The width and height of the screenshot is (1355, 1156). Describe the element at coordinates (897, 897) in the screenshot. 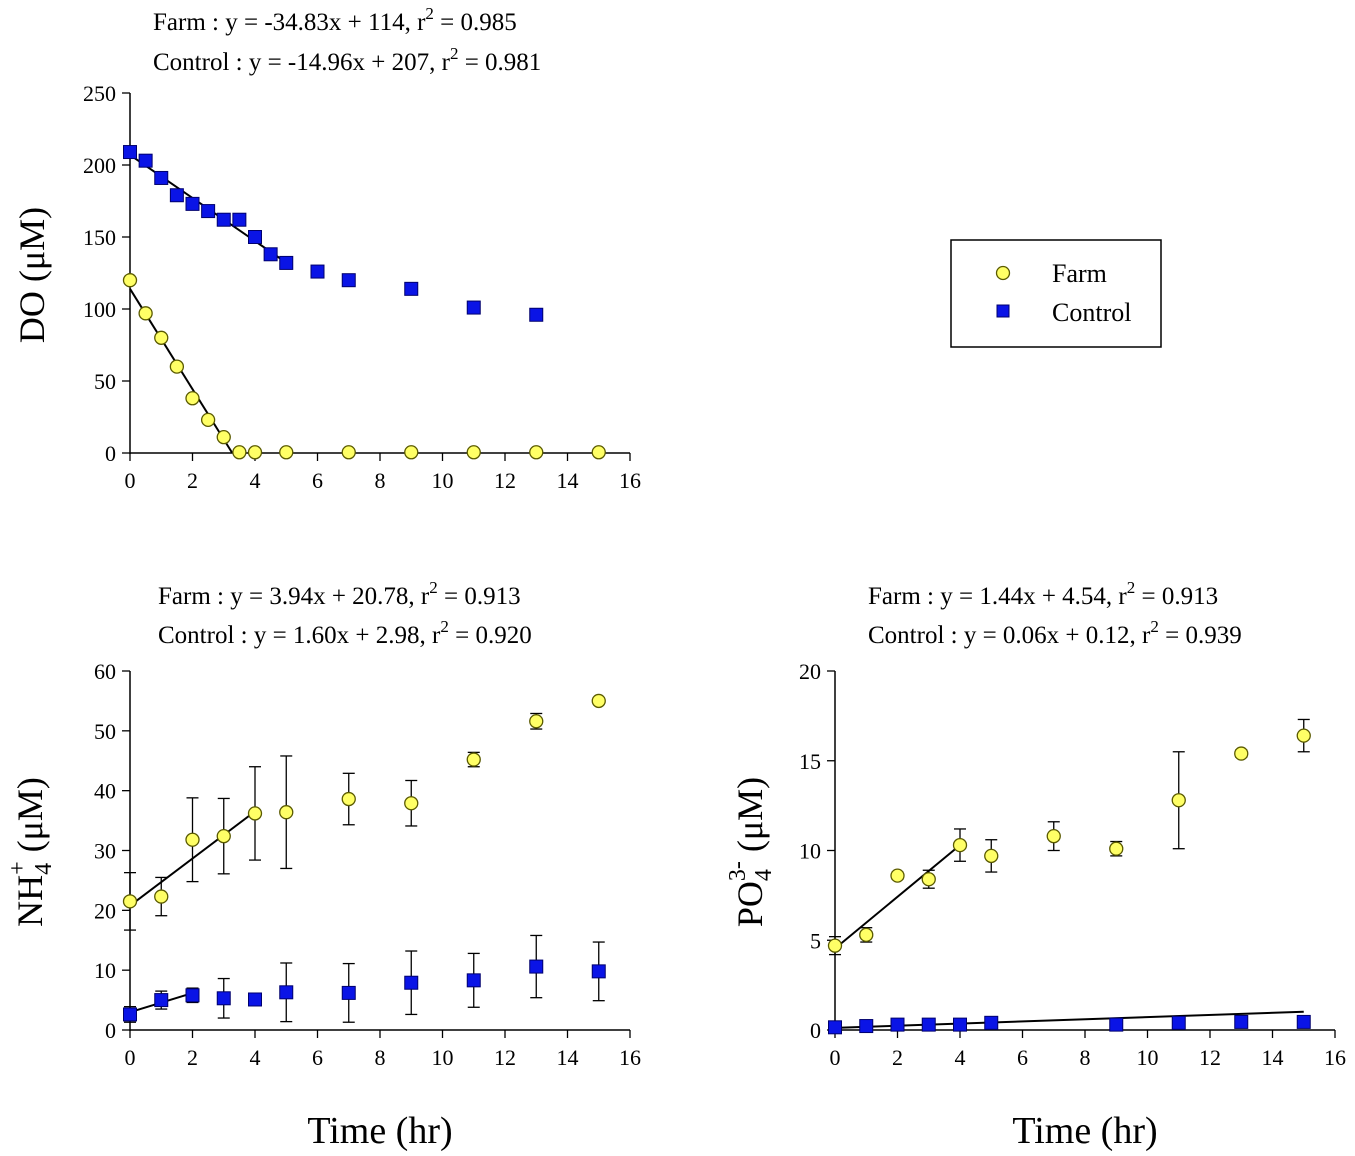

I see `farm-fit-line` at that location.